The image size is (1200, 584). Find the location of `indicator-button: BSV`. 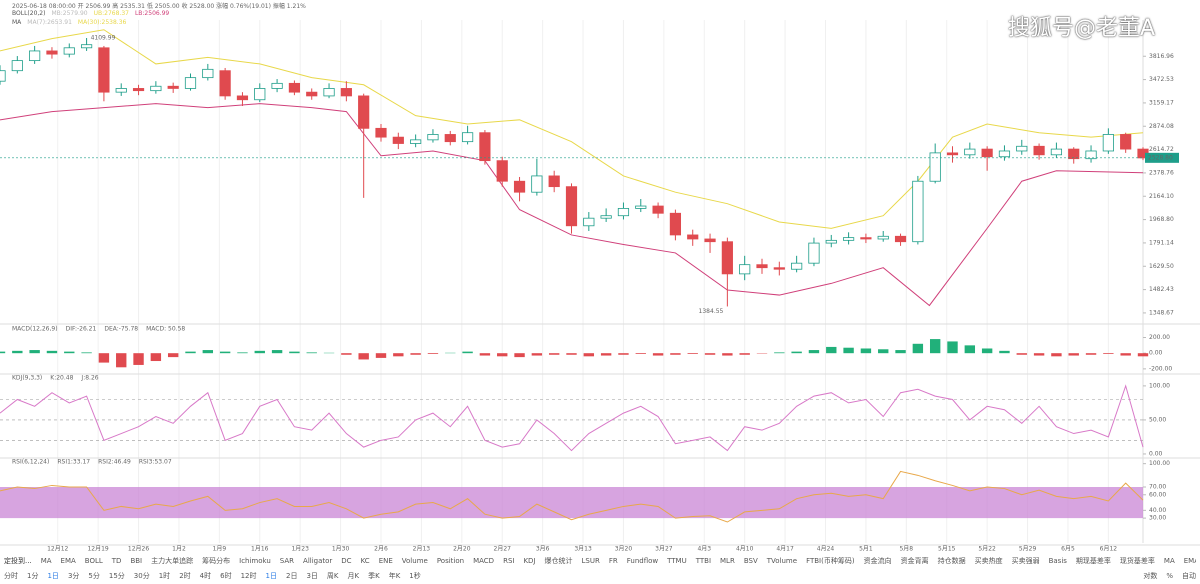

indicator-button: BSV is located at coordinates (750, 561).